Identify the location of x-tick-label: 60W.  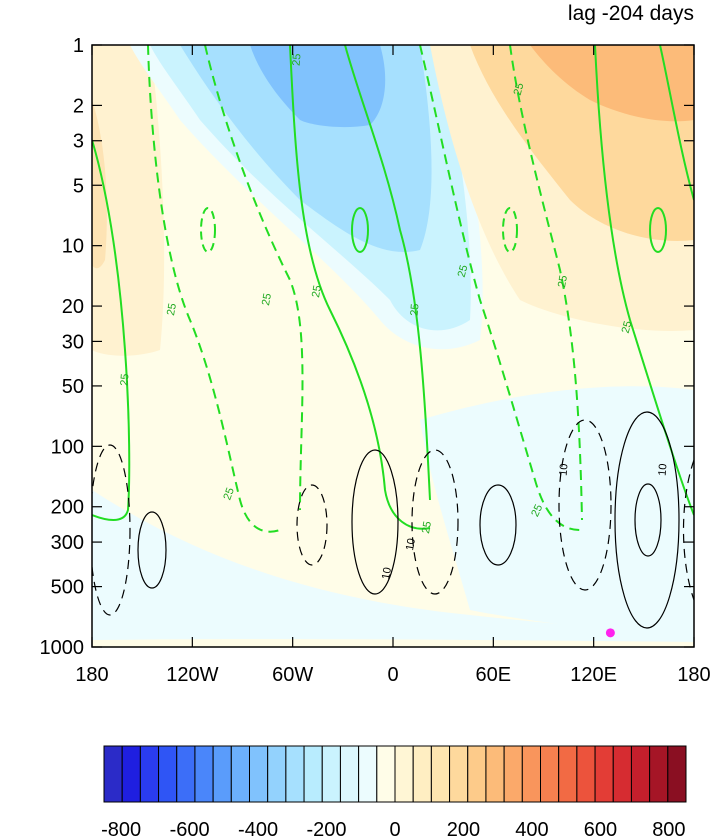
(292, 675).